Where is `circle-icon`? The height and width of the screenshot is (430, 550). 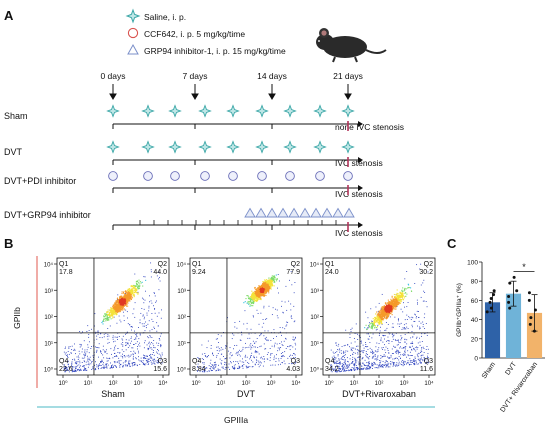 circle-icon is located at coordinates (290, 176).